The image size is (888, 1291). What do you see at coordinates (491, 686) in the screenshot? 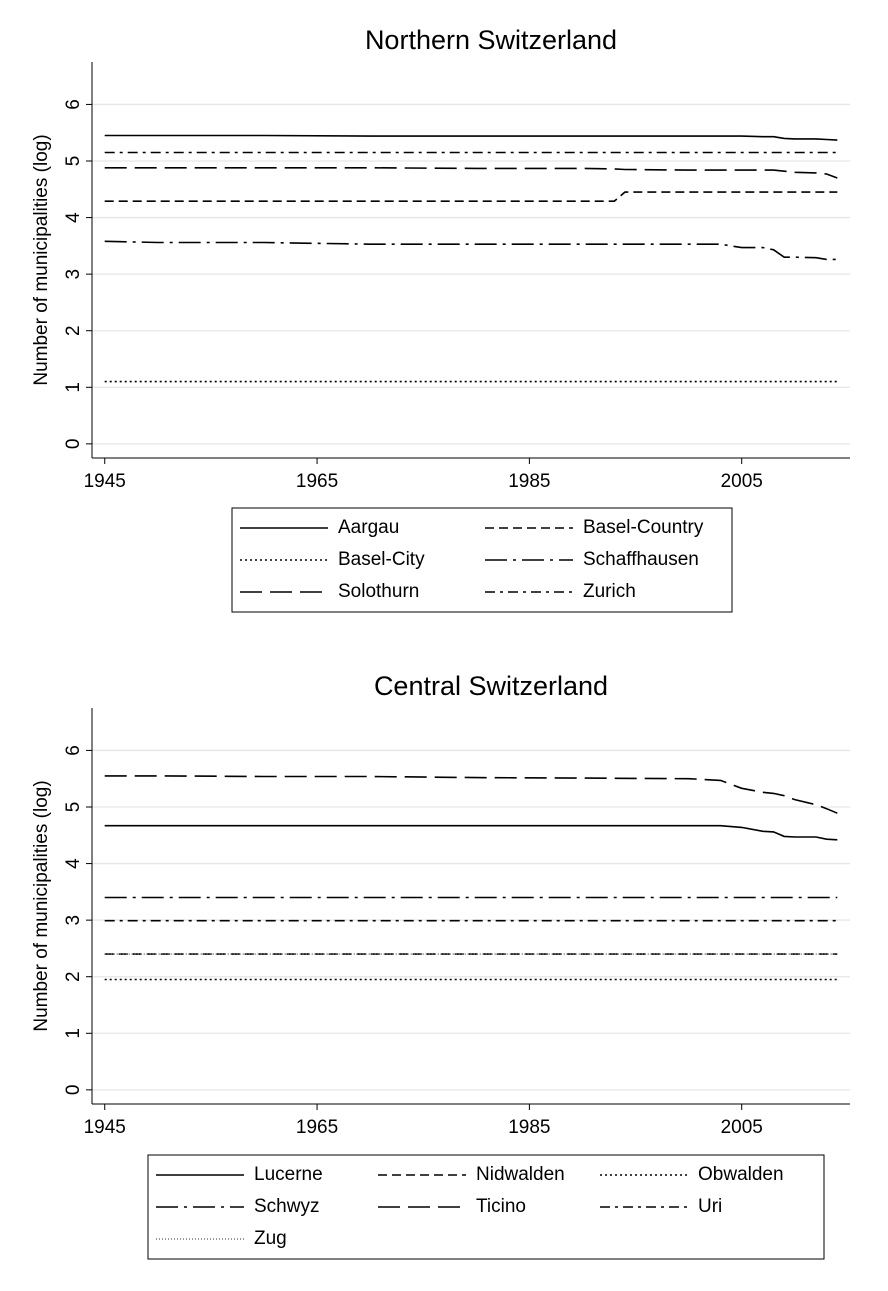
I see `chart-title: Central Switzerland` at bounding box center [491, 686].